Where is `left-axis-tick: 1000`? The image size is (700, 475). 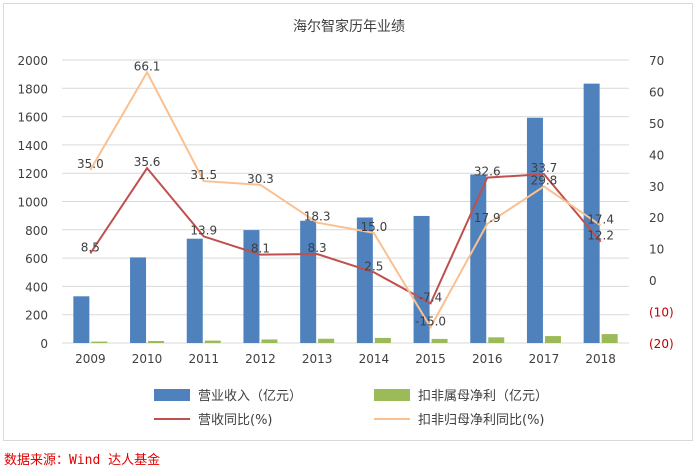 left-axis-tick: 1000 is located at coordinates (32, 203).